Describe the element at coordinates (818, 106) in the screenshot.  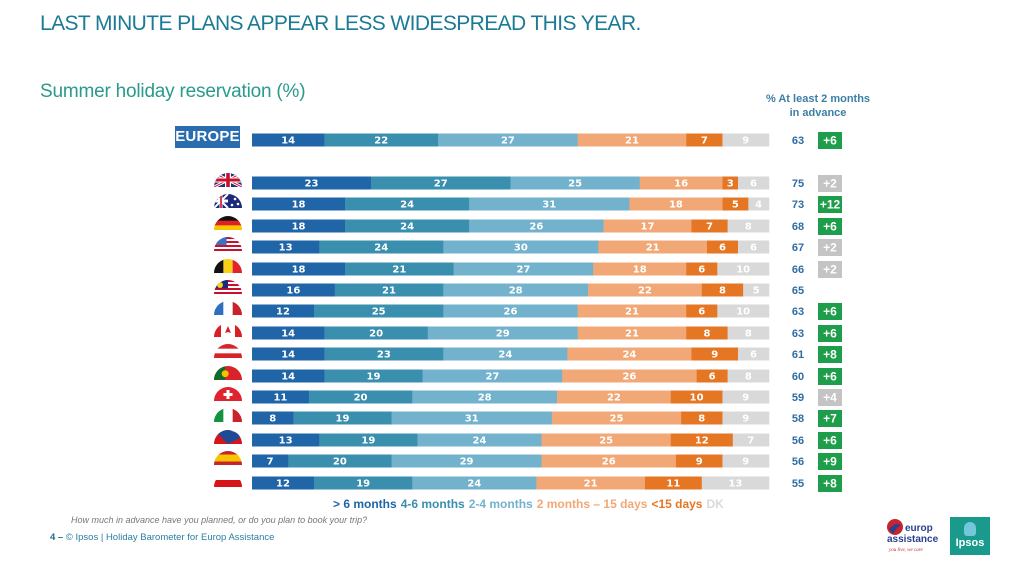
I see `at-least-2-months-header: % At least 2 months in advance` at that location.